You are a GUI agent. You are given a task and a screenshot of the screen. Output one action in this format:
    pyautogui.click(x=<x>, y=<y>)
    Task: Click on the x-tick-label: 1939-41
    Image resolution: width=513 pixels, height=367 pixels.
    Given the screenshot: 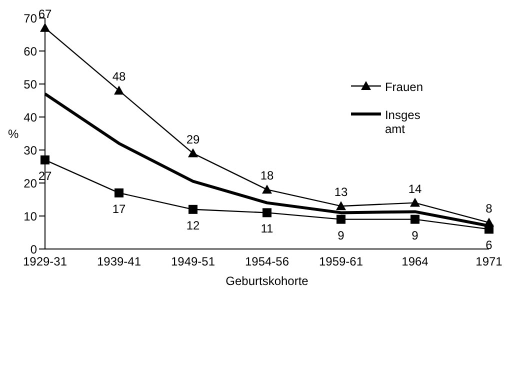 What is the action you would take?
    pyautogui.click(x=119, y=261)
    